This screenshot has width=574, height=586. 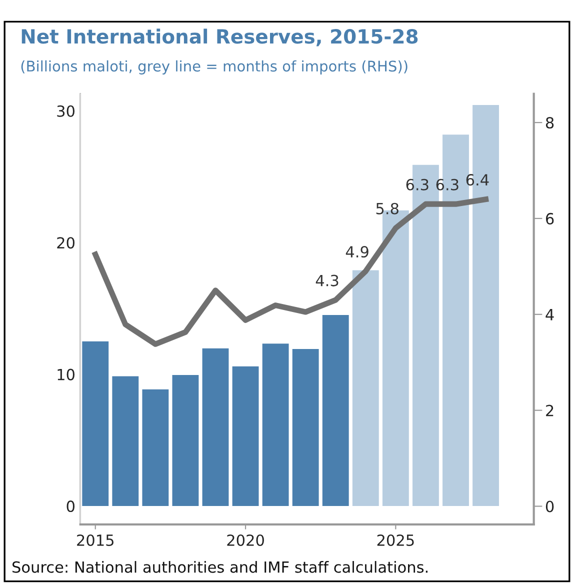 I want to click on y2-tick-label: 0, so click(x=550, y=506).